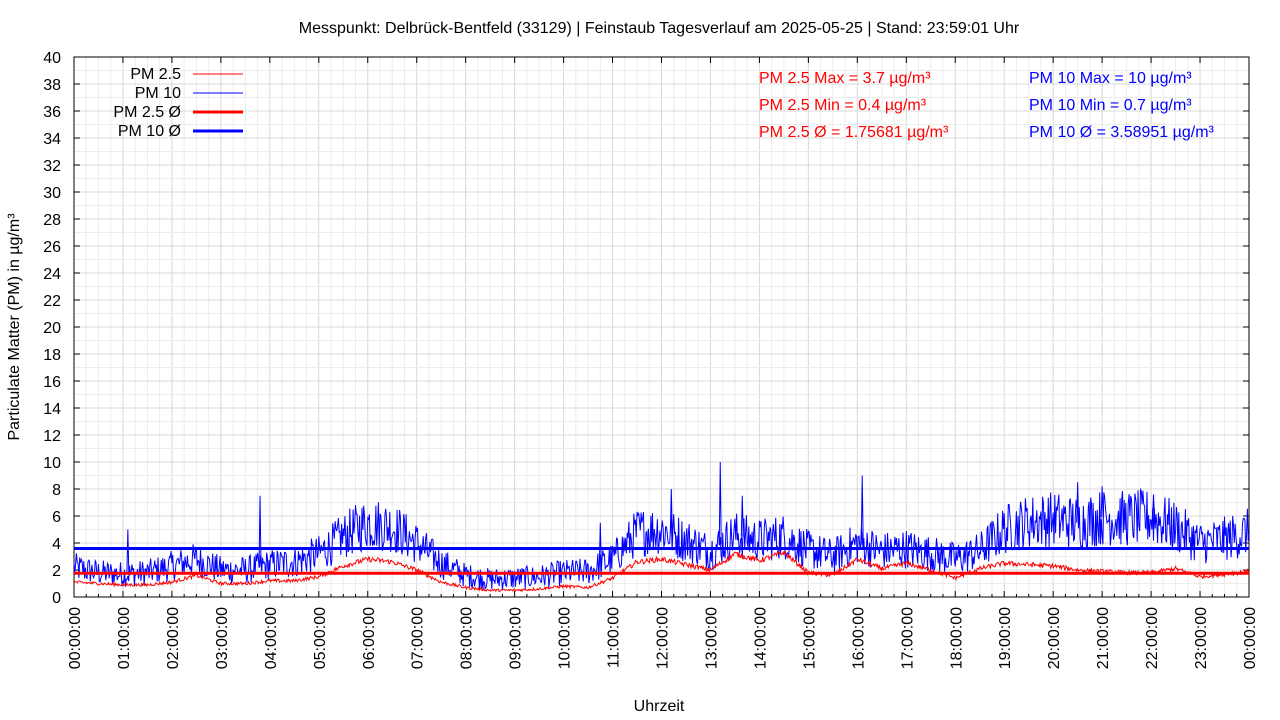  Describe the element at coordinates (52, 355) in the screenshot. I see `y-tick-label: 18` at that location.